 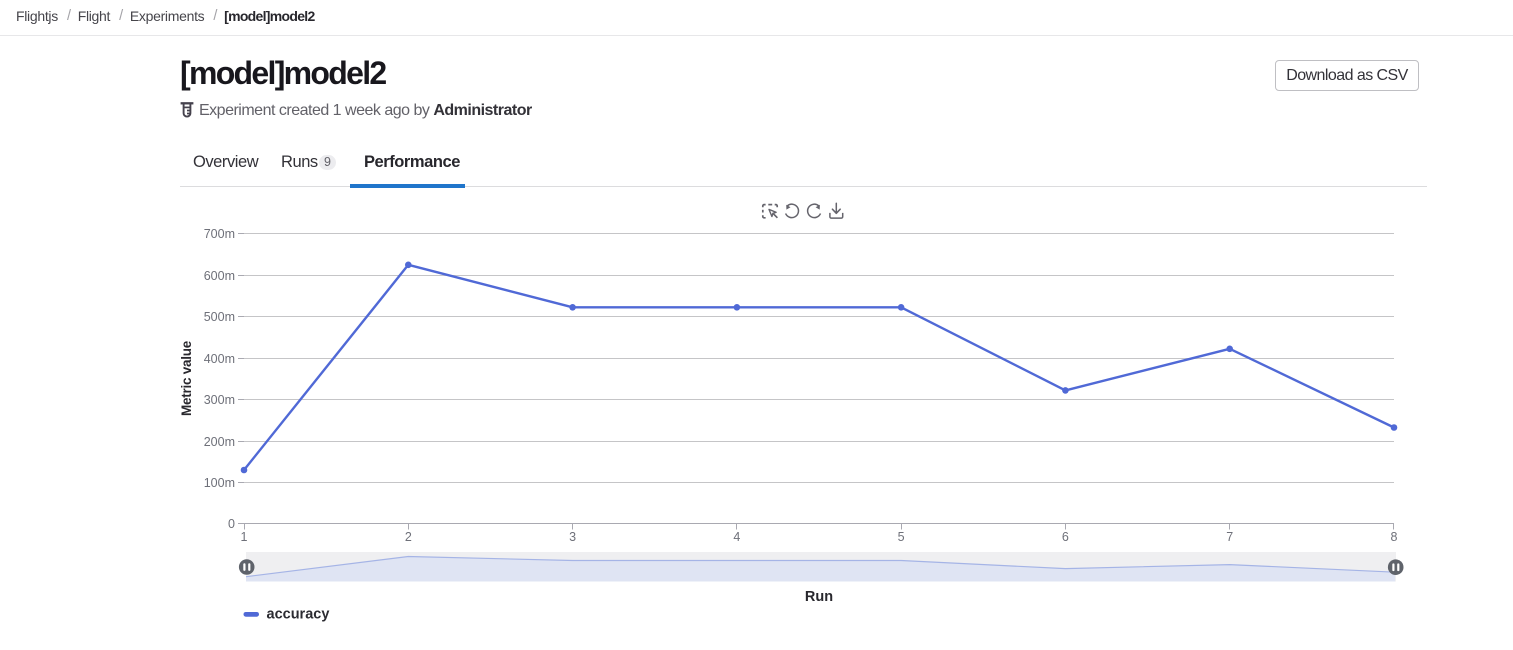 I want to click on svg-text: accuracy, so click(x=298, y=614).